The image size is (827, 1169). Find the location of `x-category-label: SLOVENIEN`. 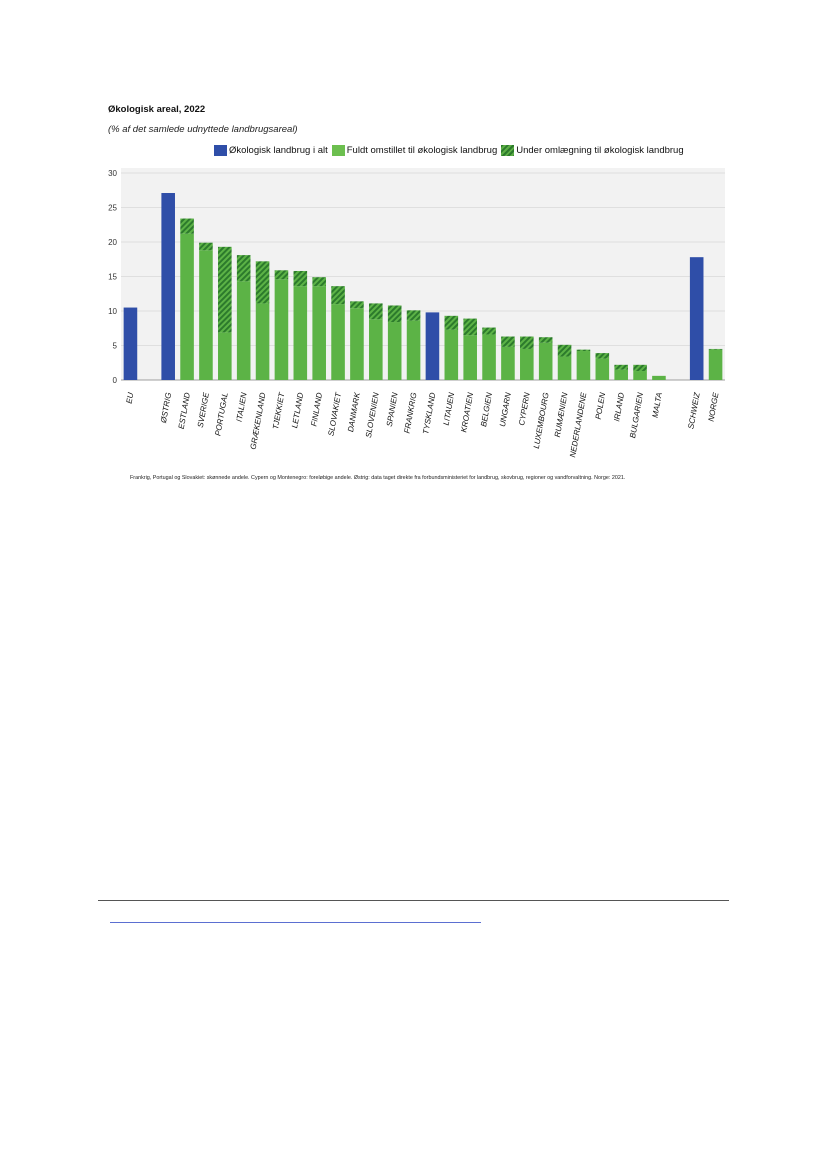

x-category-label: SLOVENIEN is located at coordinates (372, 415).